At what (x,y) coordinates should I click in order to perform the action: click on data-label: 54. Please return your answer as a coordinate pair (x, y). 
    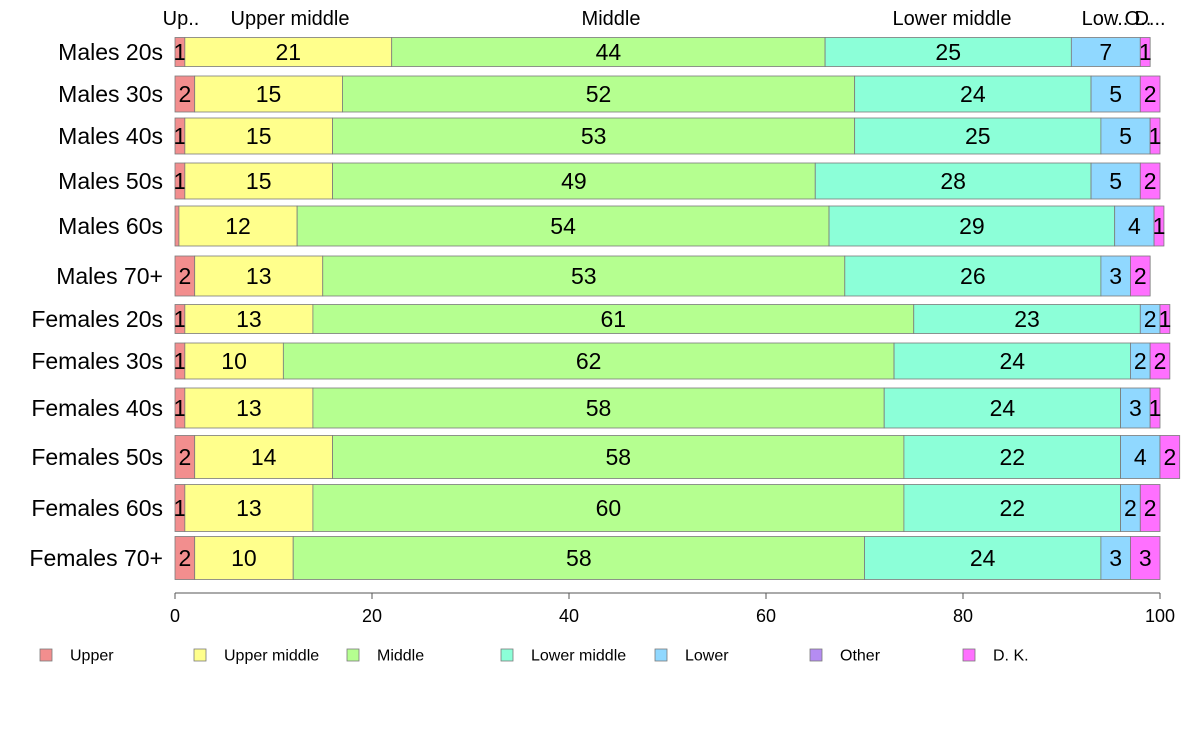
    Looking at the image, I should click on (563, 226).